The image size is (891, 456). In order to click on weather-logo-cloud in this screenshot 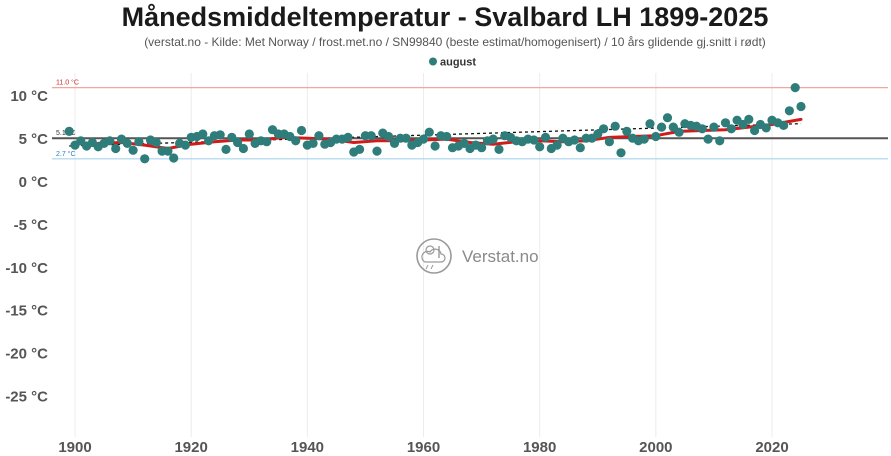, I will do `click(433, 255)`.